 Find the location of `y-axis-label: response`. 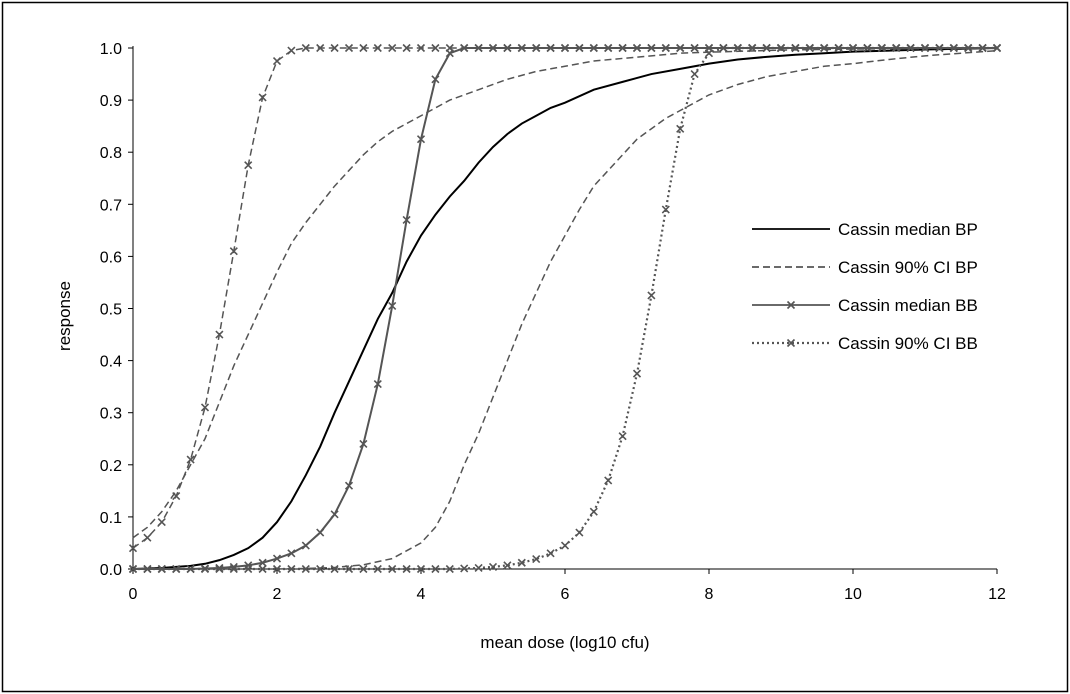

y-axis-label: response is located at coordinates (64, 316).